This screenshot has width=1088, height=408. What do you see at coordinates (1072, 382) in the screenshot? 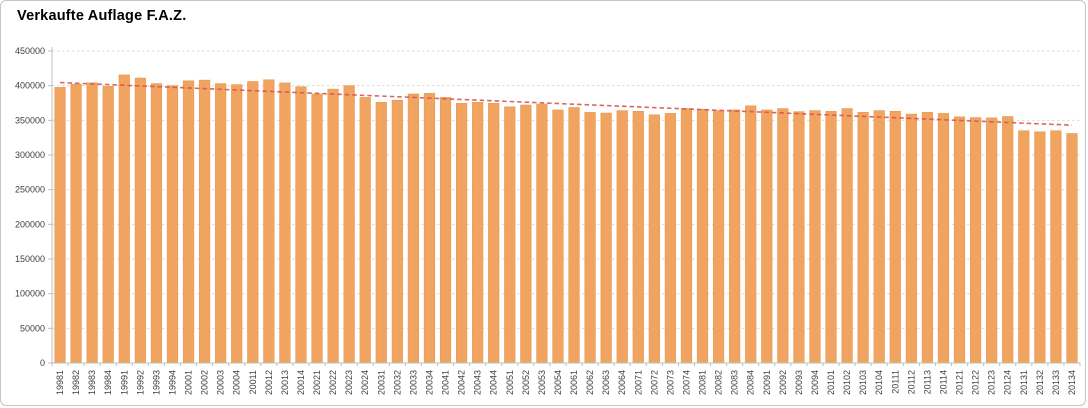
I see `x-tick-label: 20134` at bounding box center [1072, 382].